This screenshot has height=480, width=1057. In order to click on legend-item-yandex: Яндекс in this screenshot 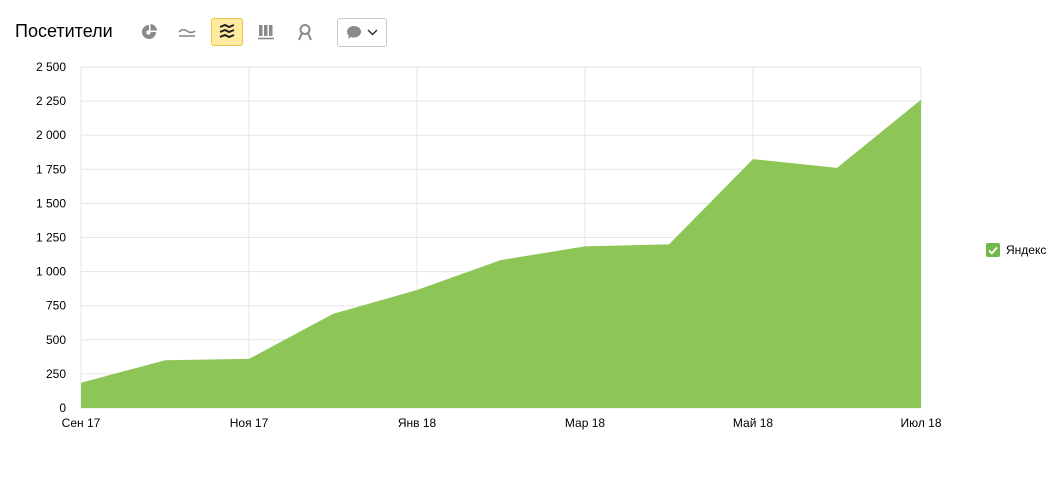, I will do `click(1016, 250)`.